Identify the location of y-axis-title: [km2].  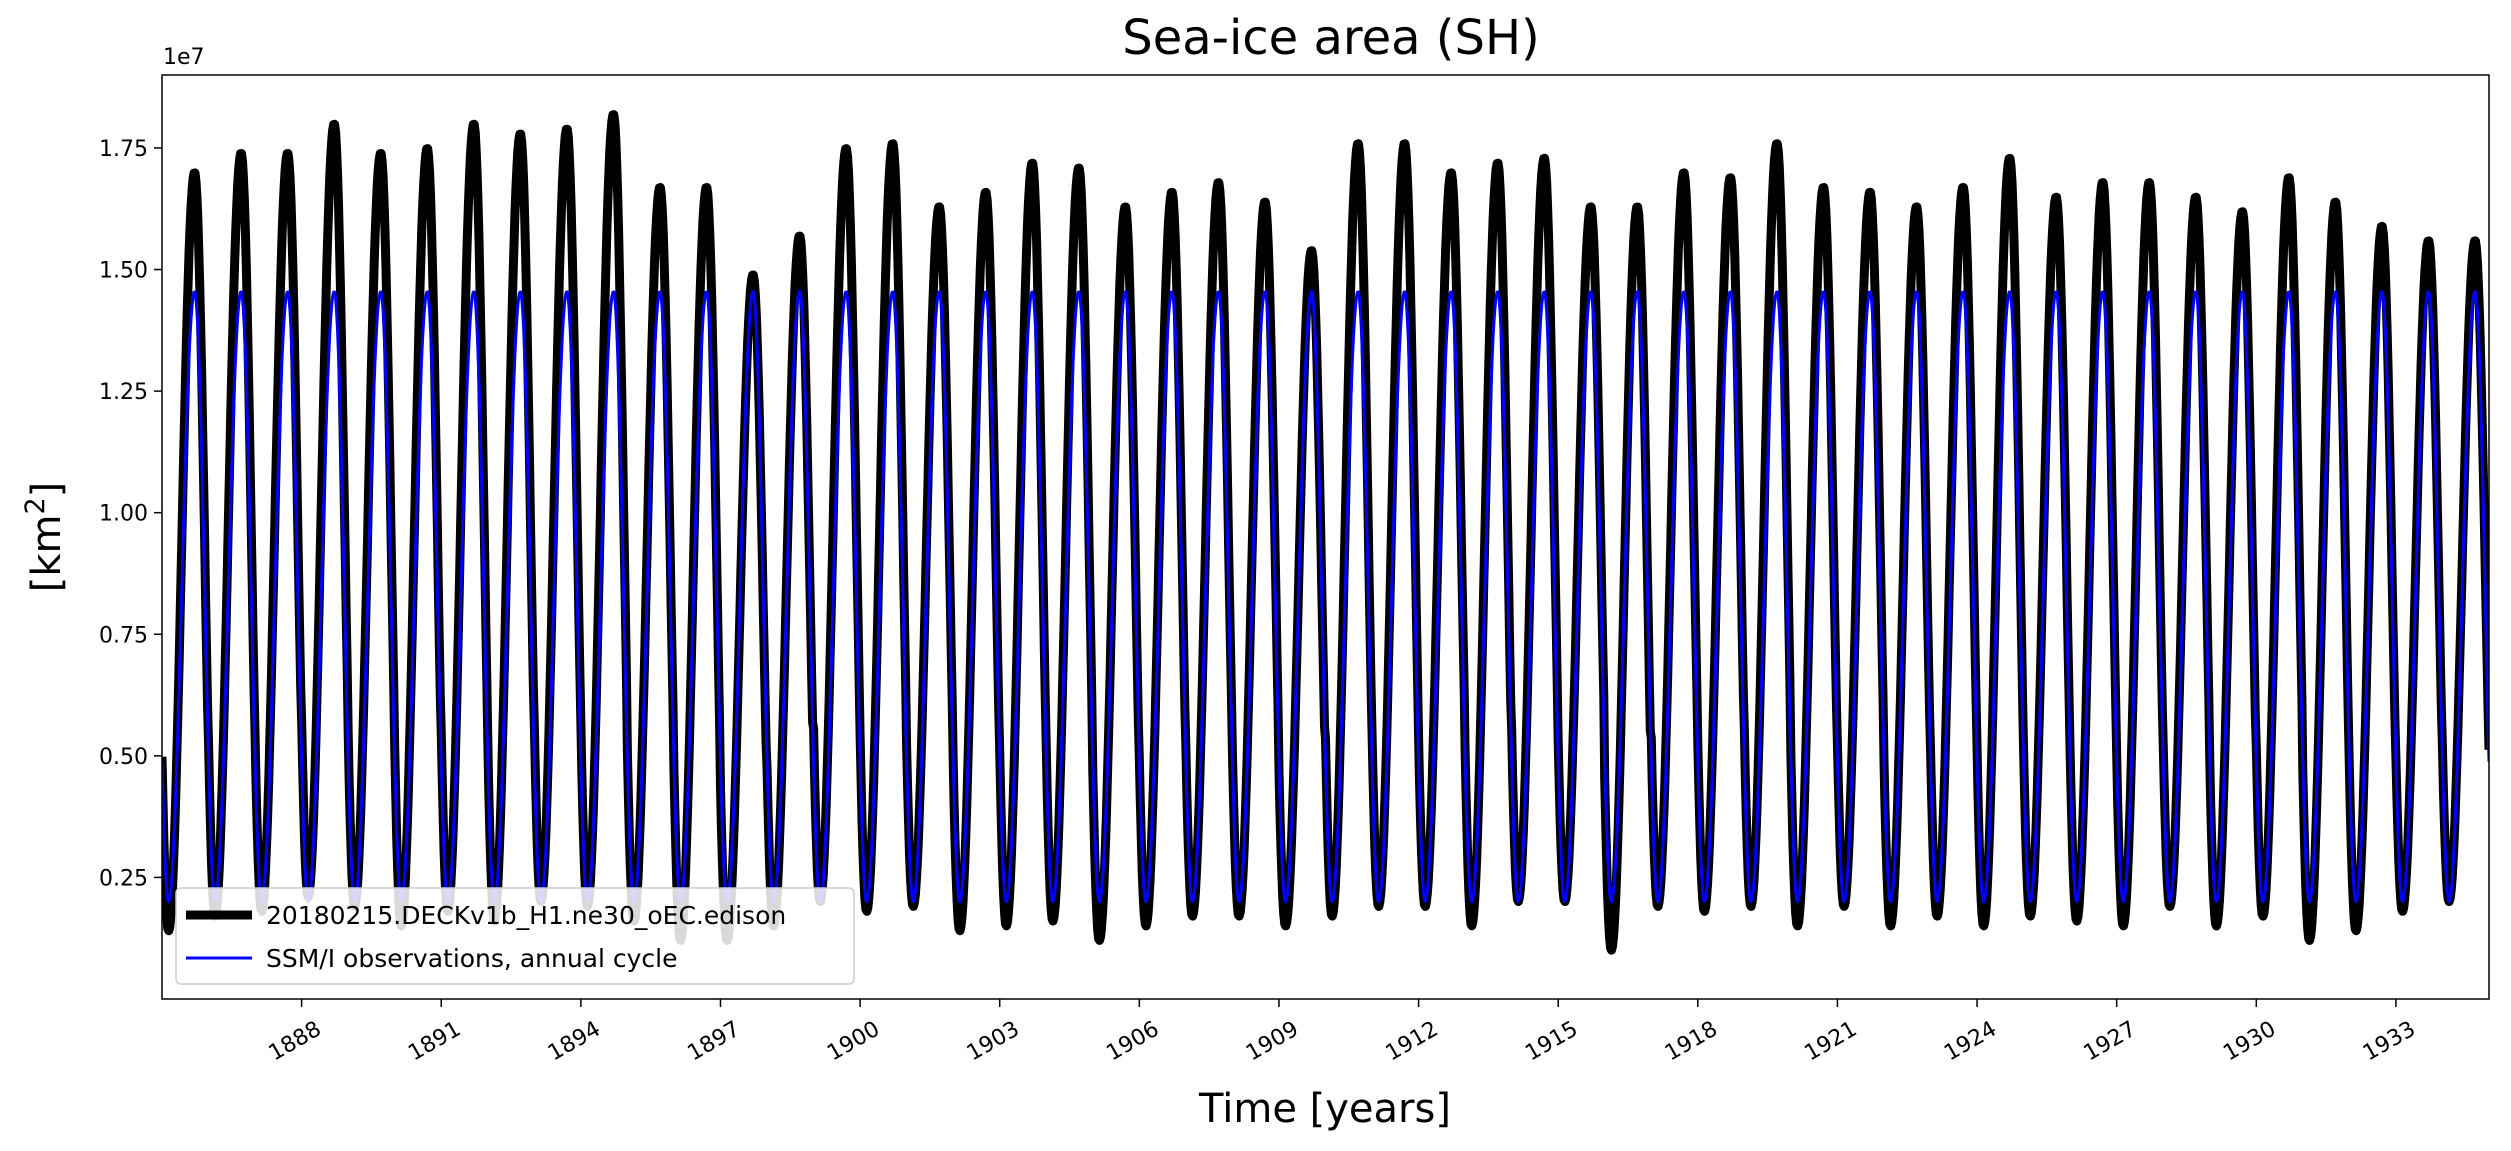
(45, 537).